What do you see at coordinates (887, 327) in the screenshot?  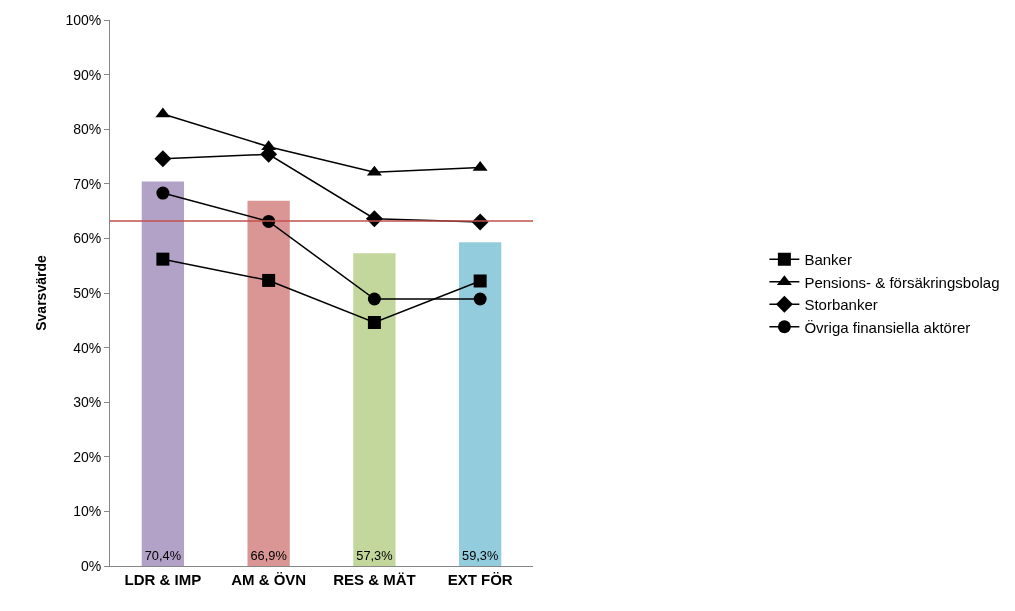 I see `legend-label: Övriga finansiella aktörer` at bounding box center [887, 327].